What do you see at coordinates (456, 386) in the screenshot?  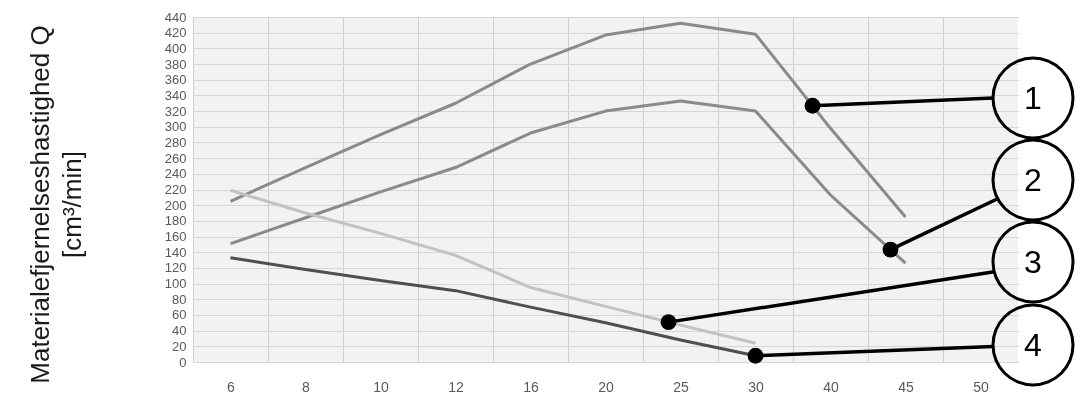 I see `x-tick-label: 12` at bounding box center [456, 386].